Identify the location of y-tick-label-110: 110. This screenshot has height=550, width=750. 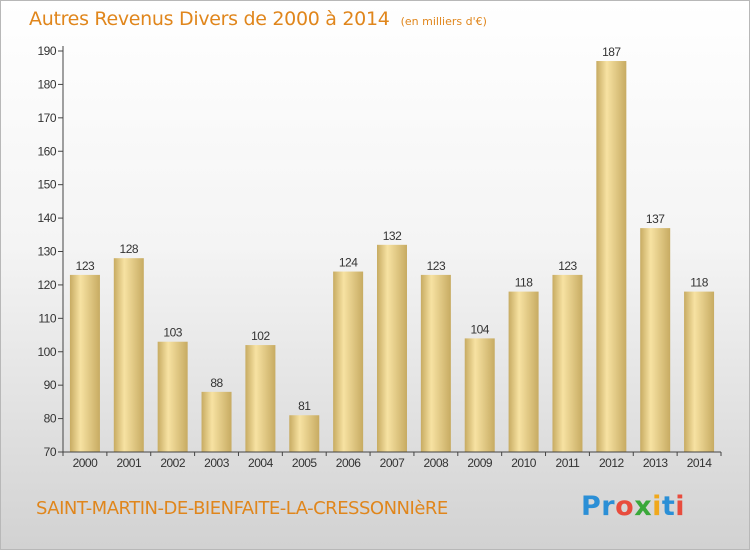
(47, 318).